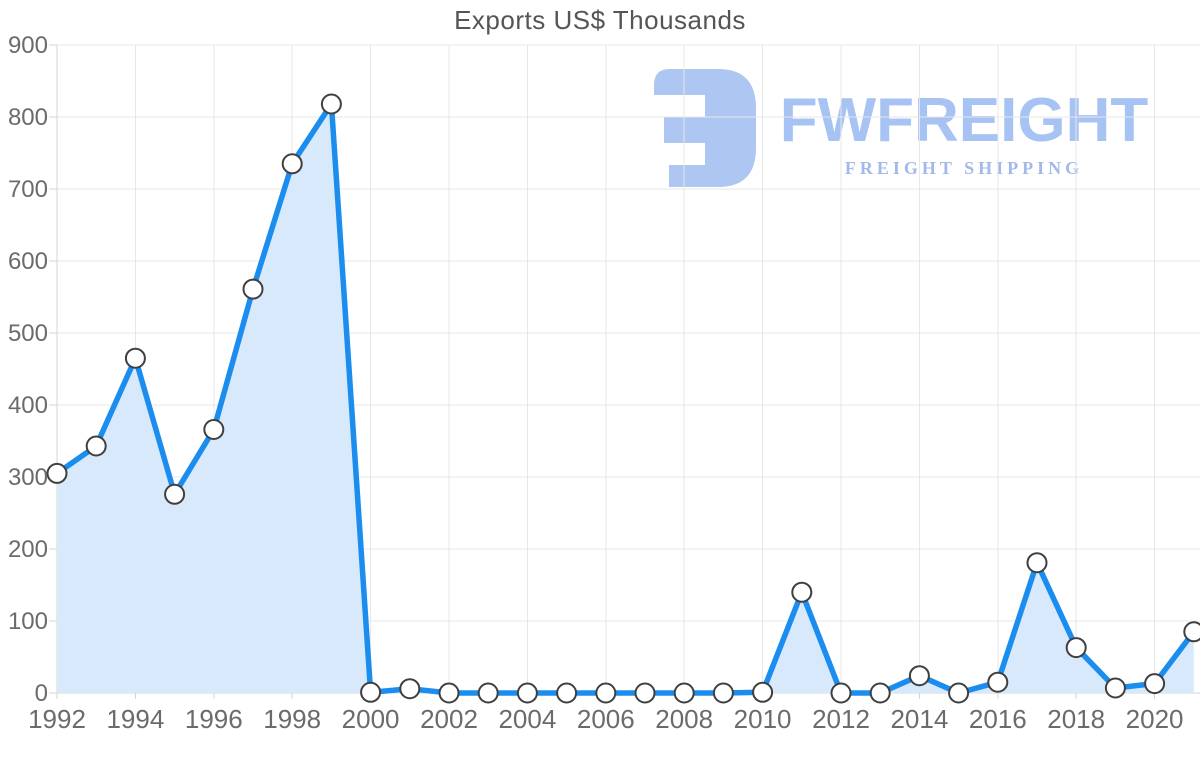 This screenshot has width=1200, height=763. Describe the element at coordinates (28, 477) in the screenshot. I see `y-tick-label-300: 300` at that location.